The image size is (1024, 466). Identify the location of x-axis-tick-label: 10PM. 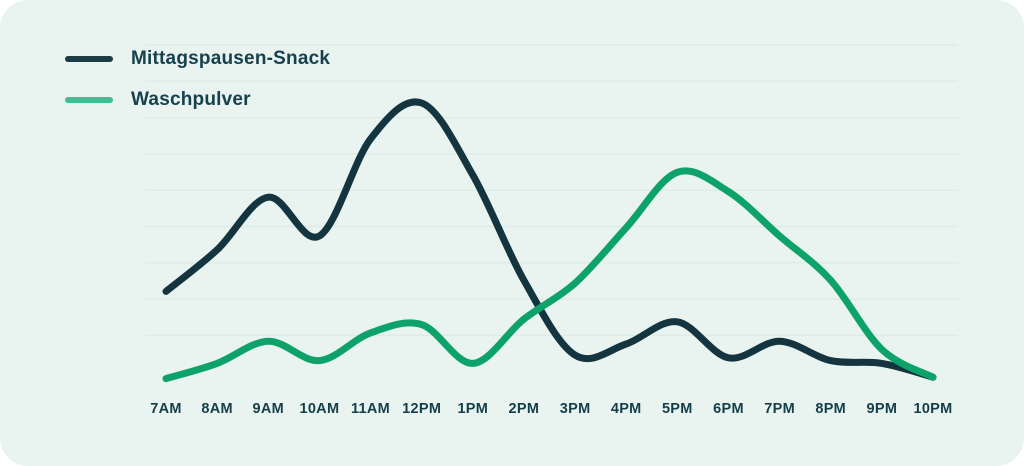
(932, 409).